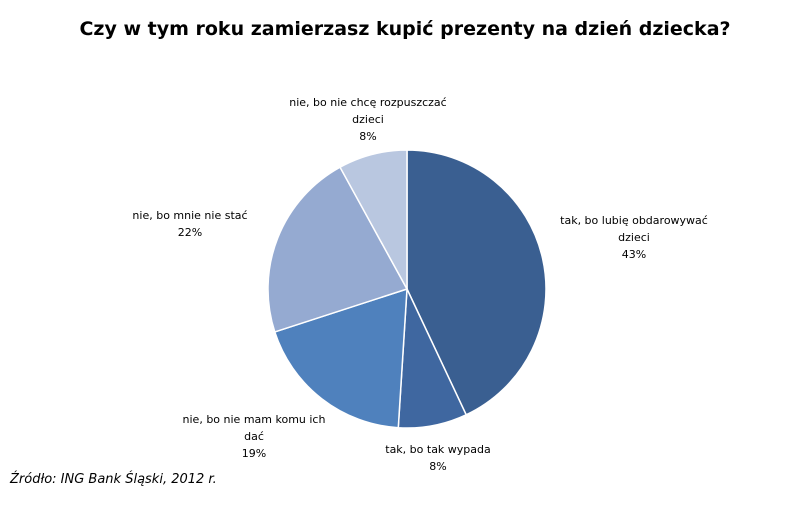  I want to click on source-note: Źródło: ING Bank Śląski, 2012 r., so click(113, 479).